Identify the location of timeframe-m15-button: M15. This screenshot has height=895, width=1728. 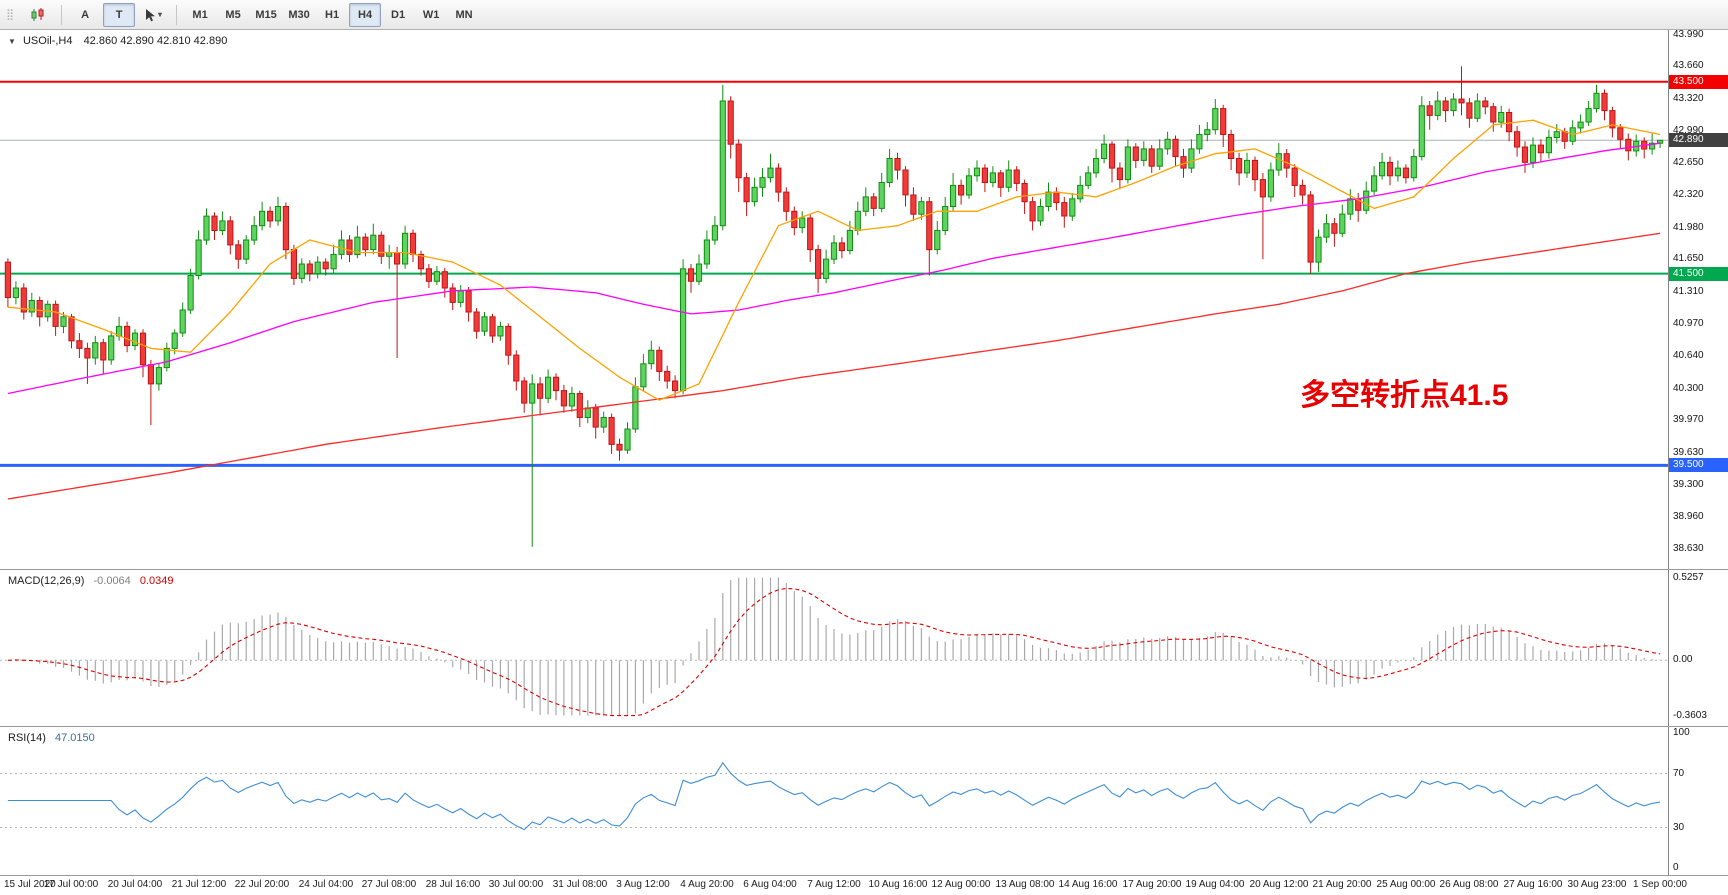
(266, 14).